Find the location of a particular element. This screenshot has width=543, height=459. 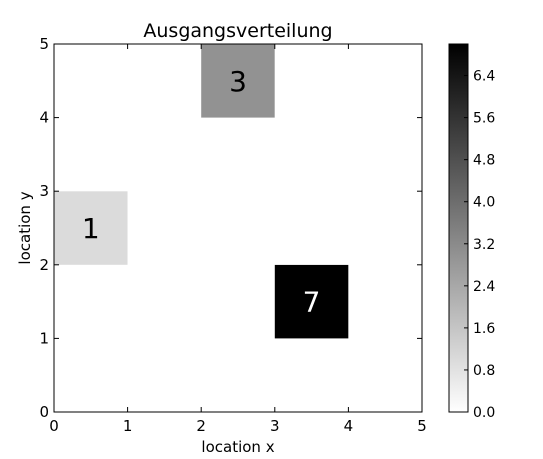

colorbar-tick-label-1: 0.8 is located at coordinates (484, 371).